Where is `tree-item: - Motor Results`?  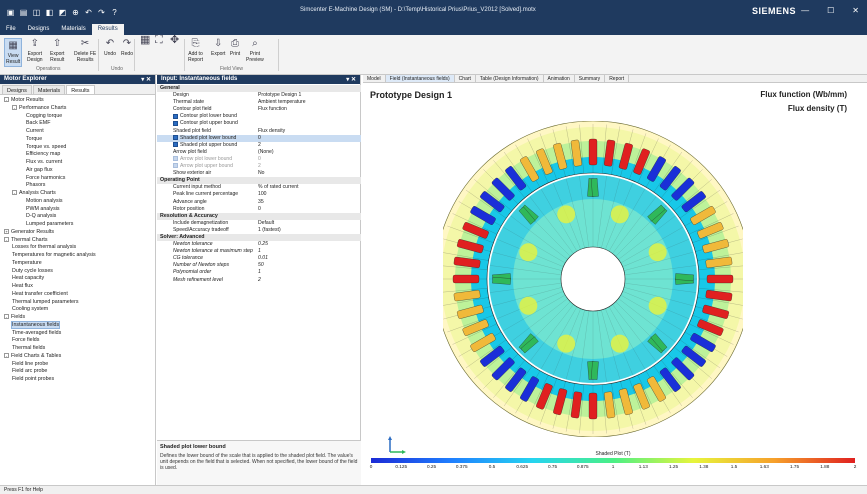
tree-item: - Motor Results is located at coordinates (77, 101).